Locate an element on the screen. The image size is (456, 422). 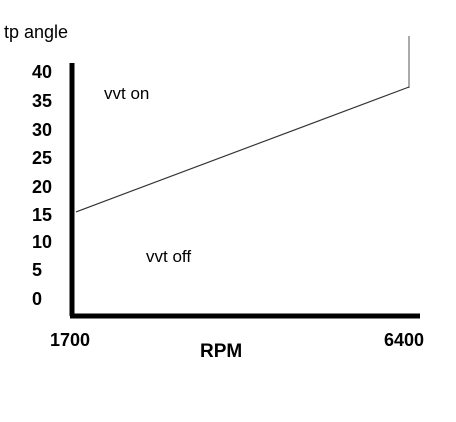
y-axis-label: tp angle is located at coordinates (36, 32).